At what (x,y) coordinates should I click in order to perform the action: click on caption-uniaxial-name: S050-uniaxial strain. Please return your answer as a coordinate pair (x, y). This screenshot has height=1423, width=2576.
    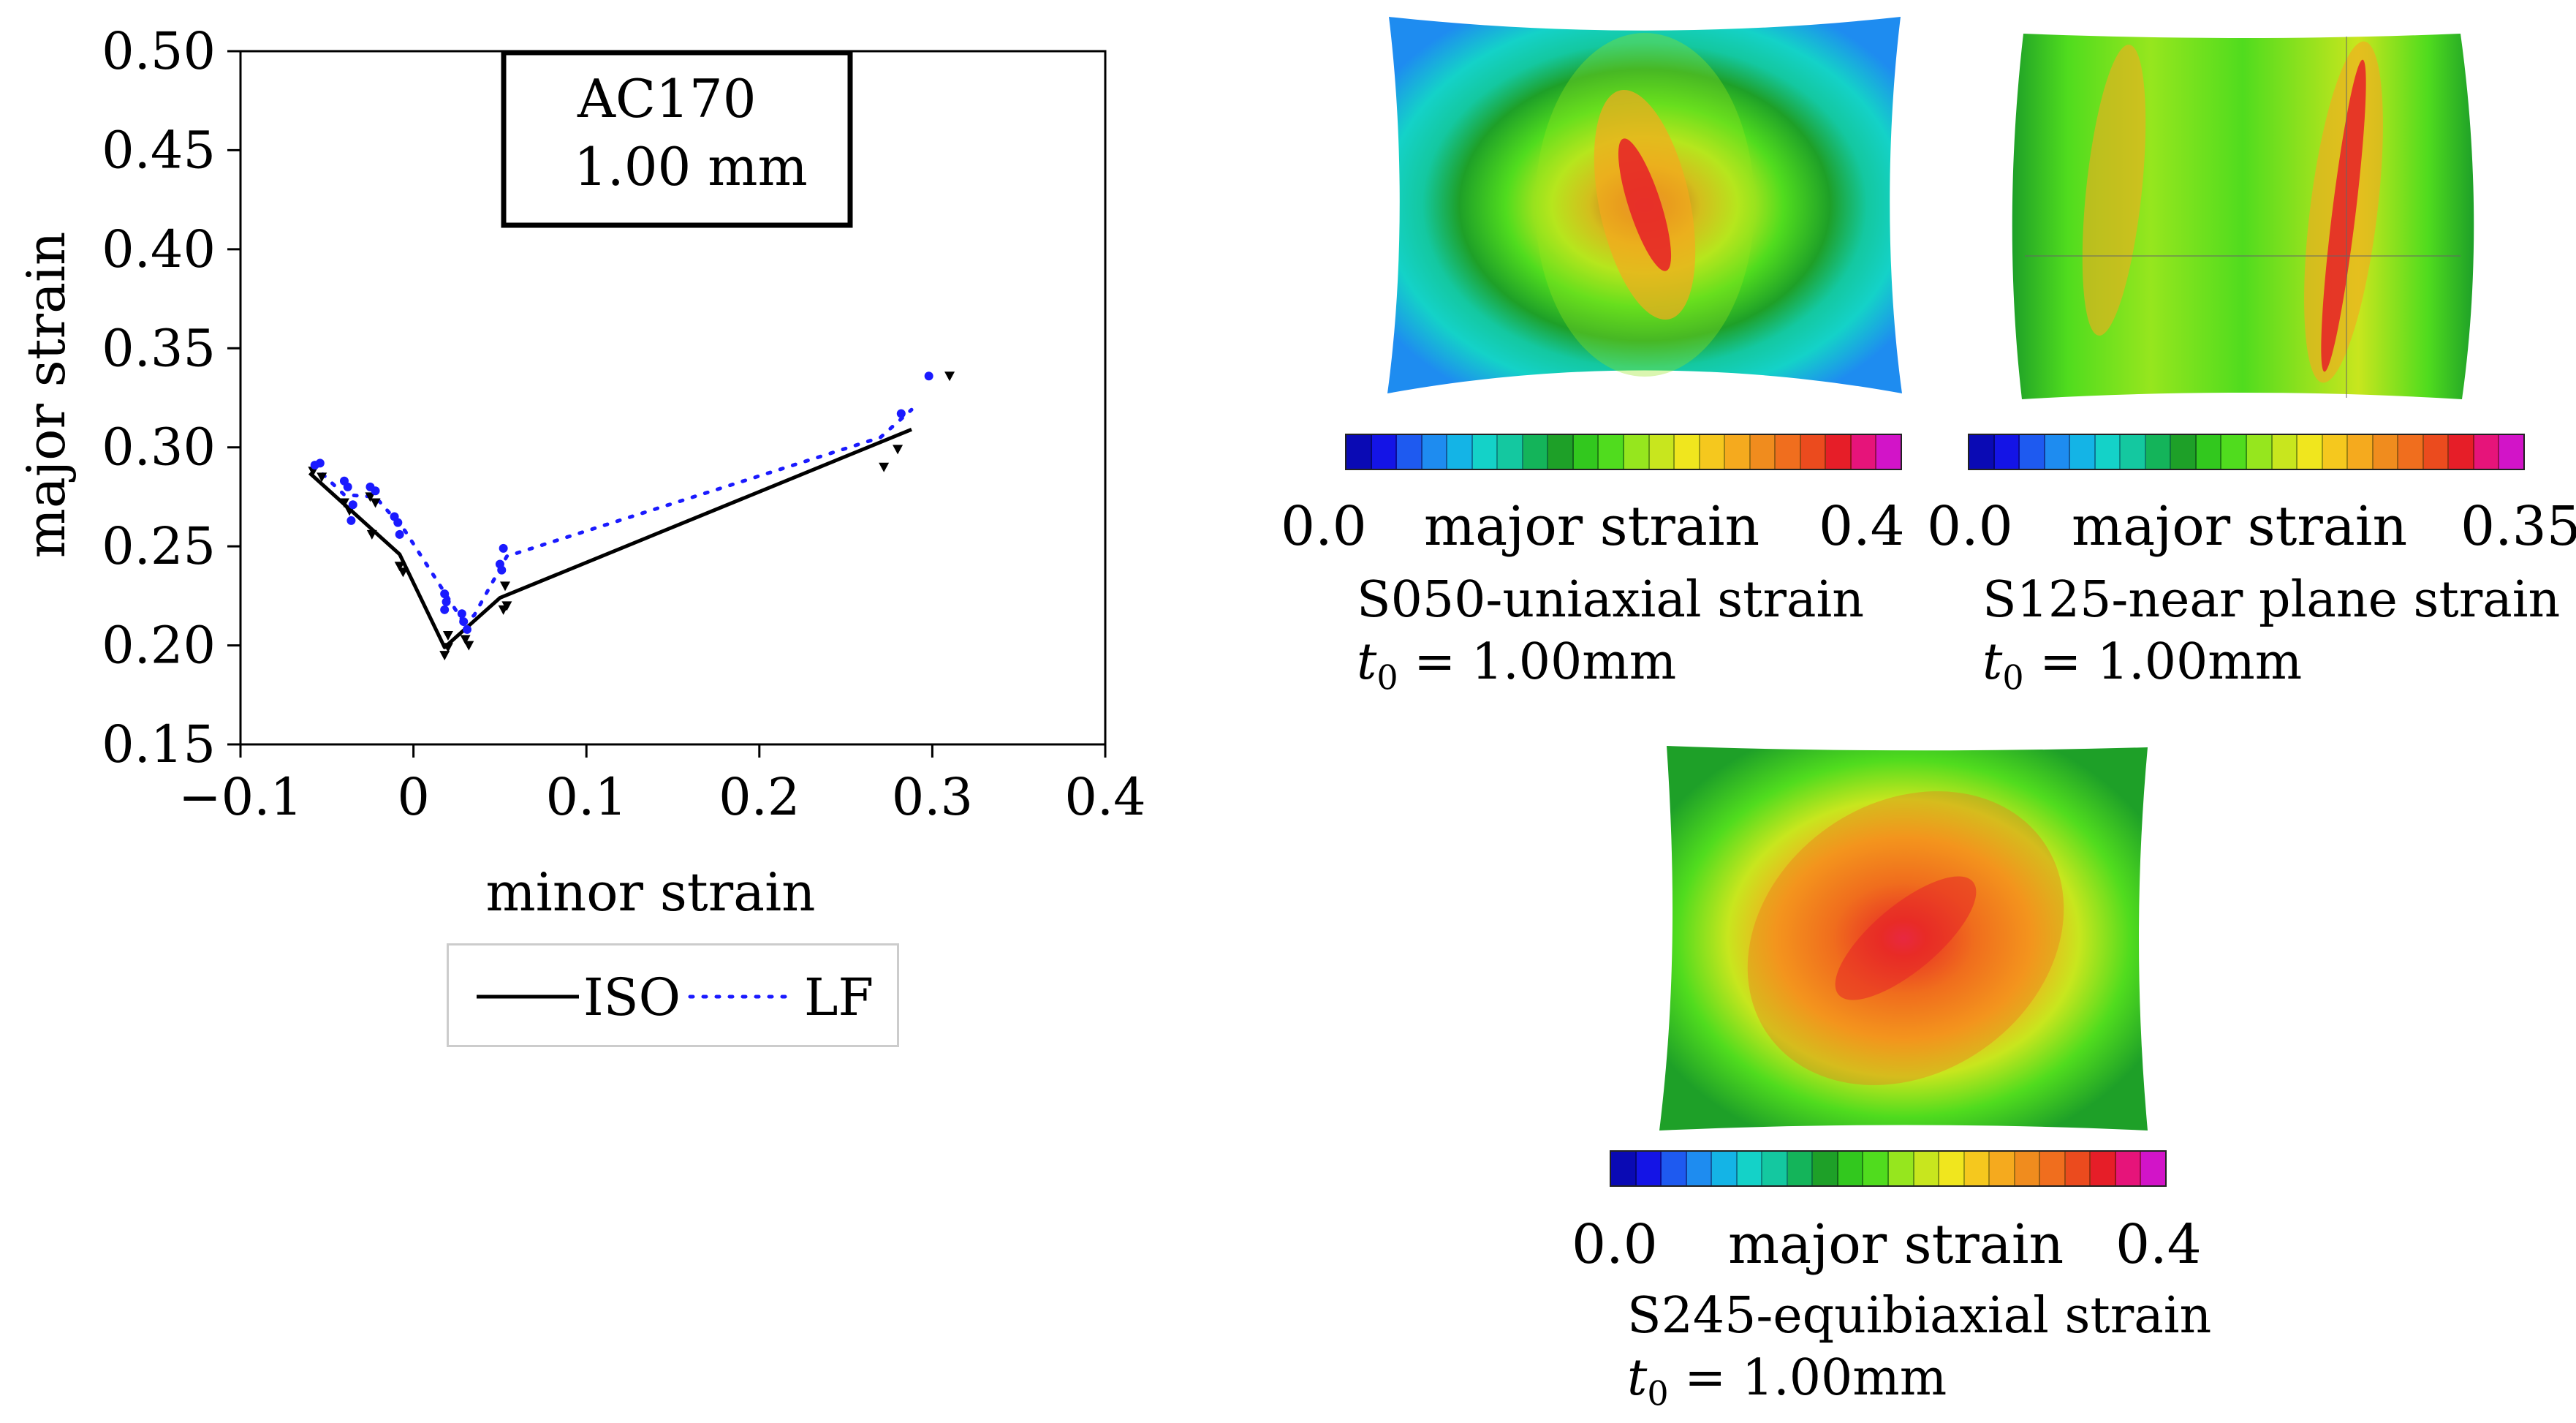
    Looking at the image, I should click on (1611, 600).